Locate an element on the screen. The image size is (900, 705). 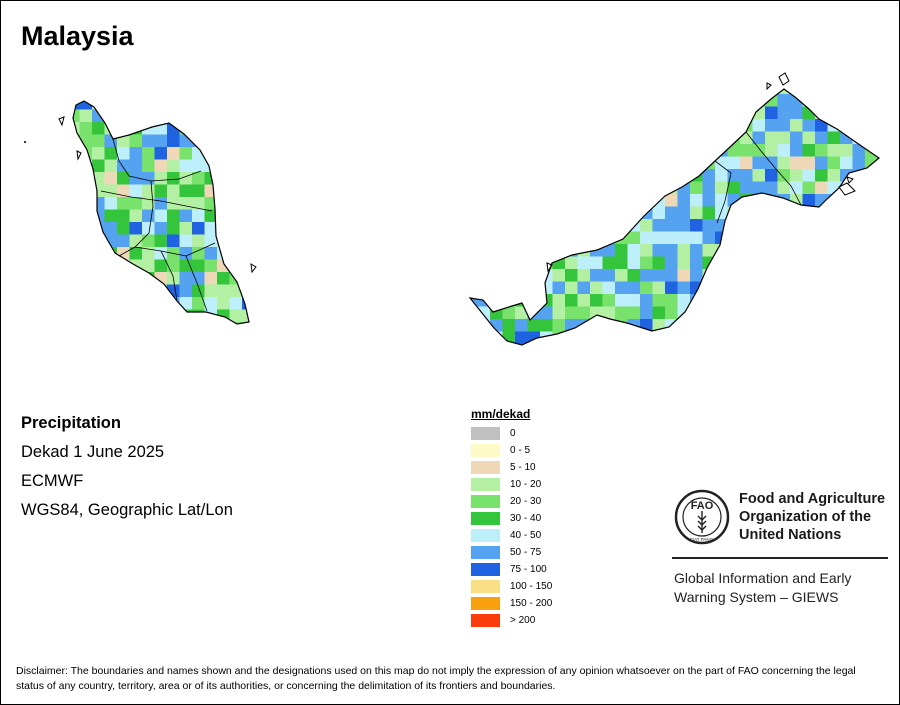
legend-item: 0 is located at coordinates (511, 433).